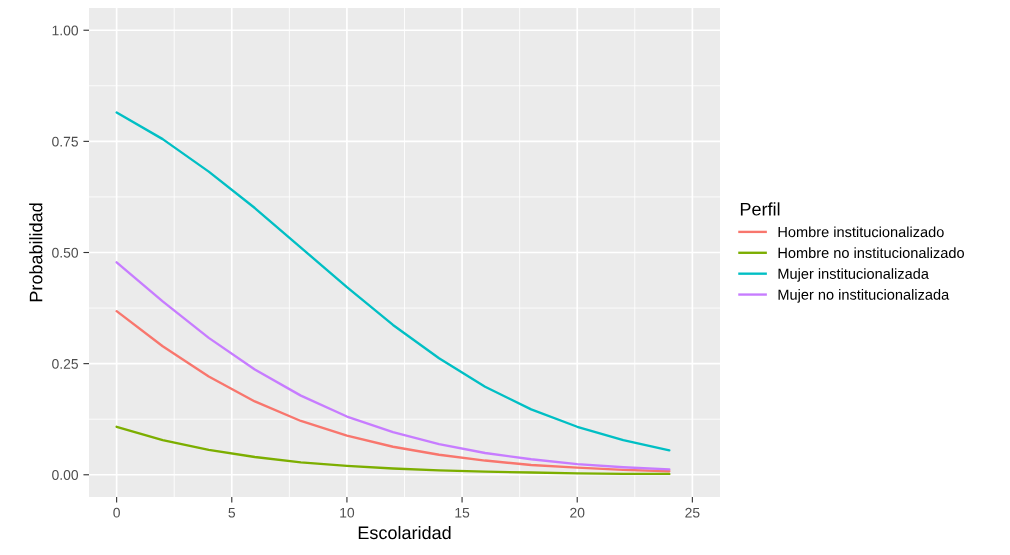  Describe the element at coordinates (871, 253) in the screenshot. I see `legend-label: Hombre no institucionalizado` at that location.